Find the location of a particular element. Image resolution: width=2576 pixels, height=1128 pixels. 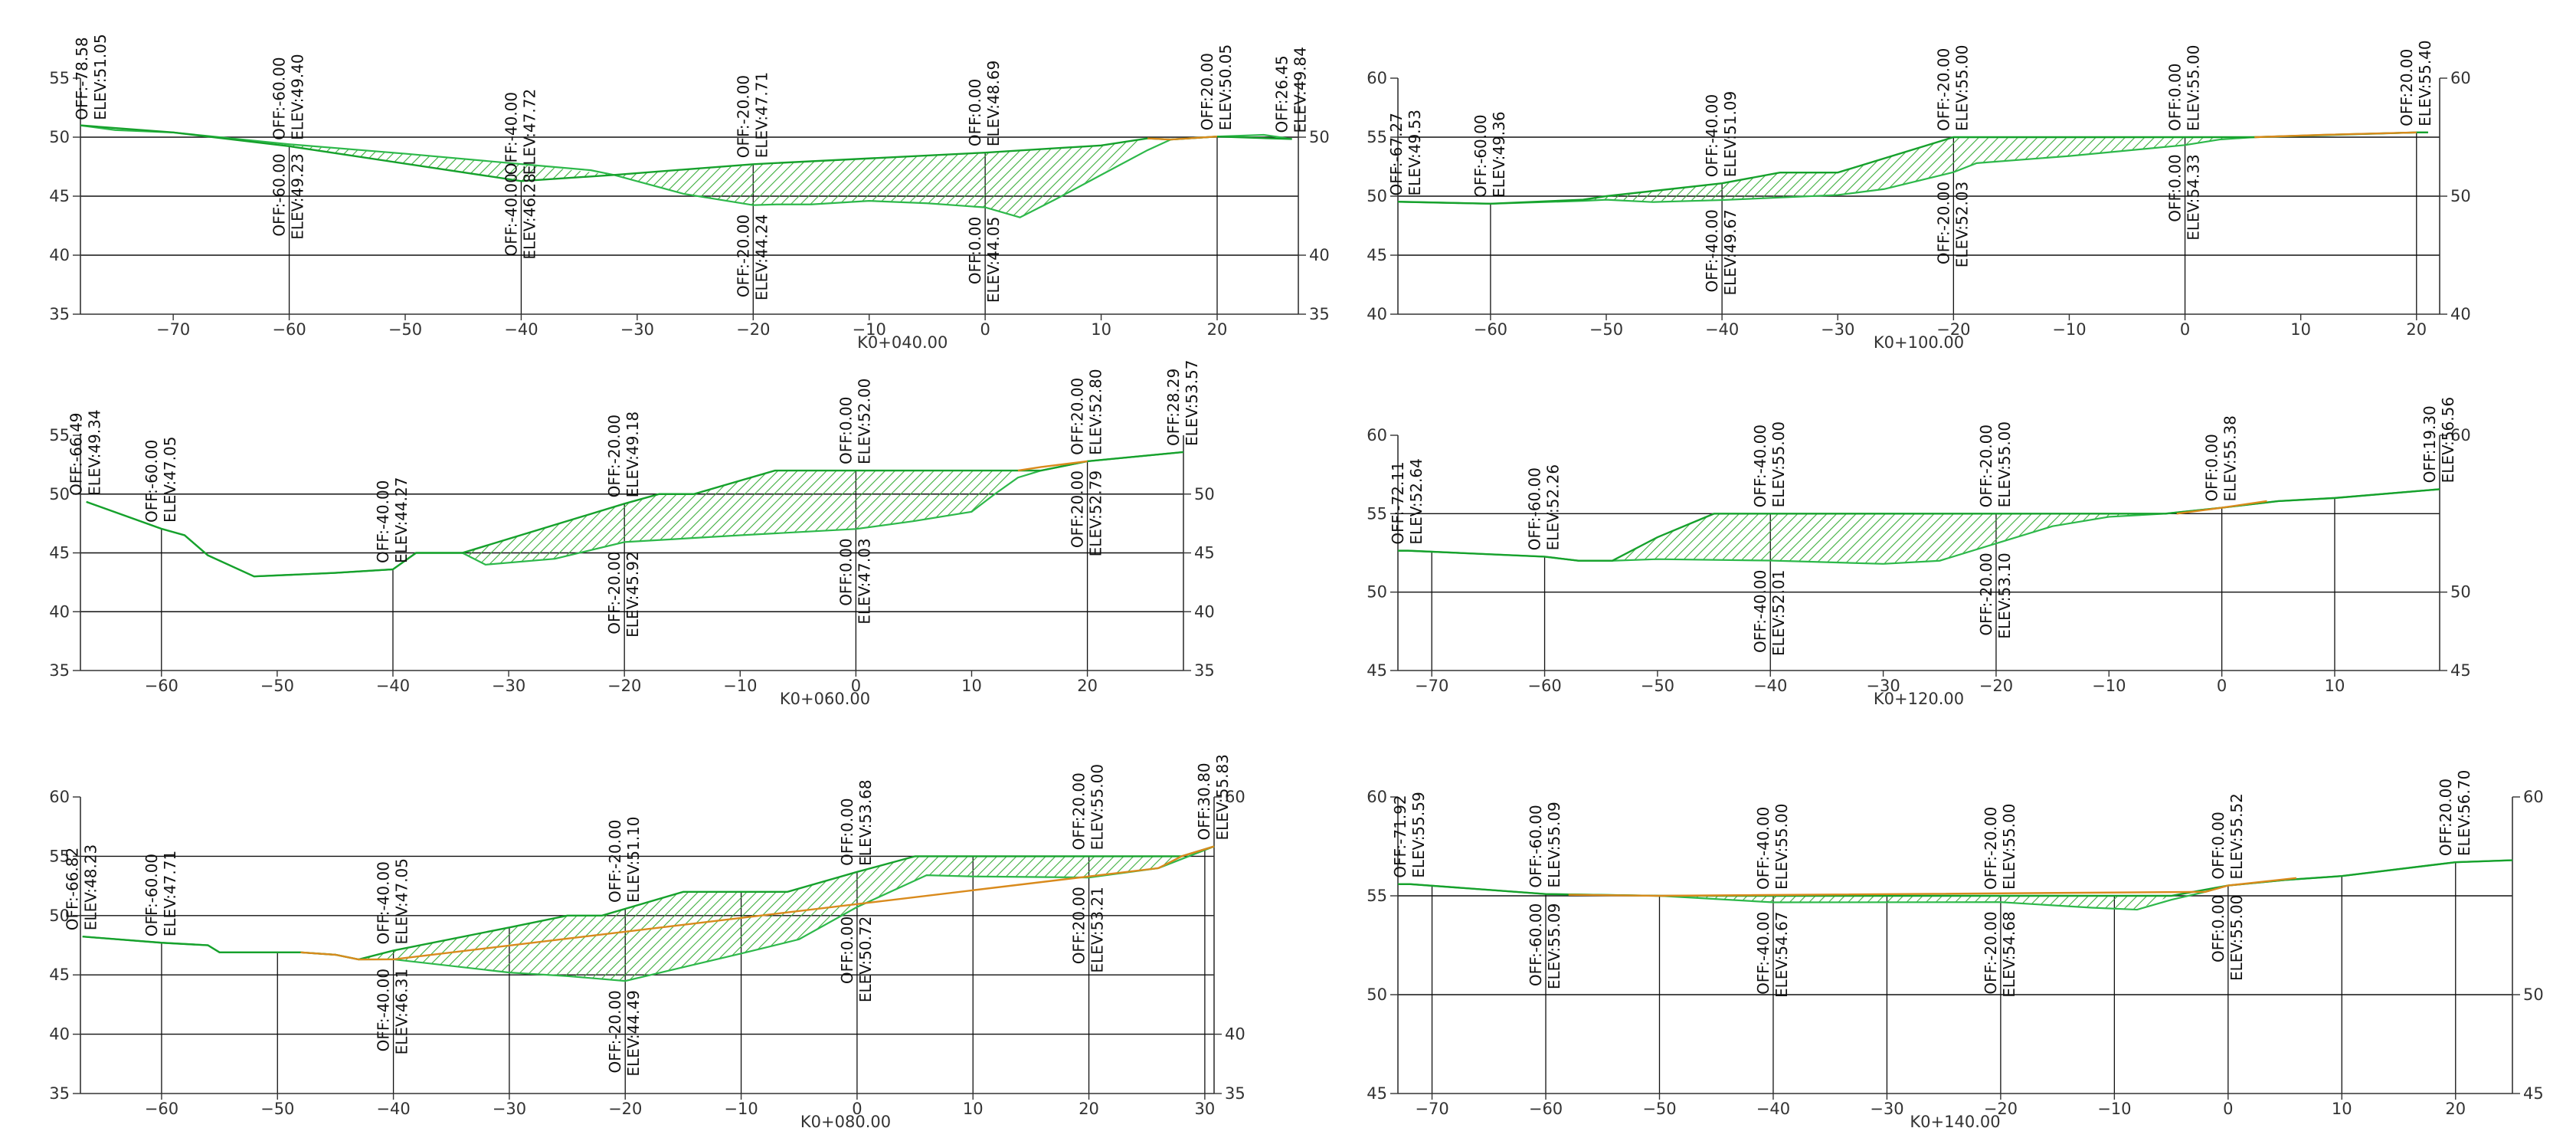

elevation-annotation-top: ELEV:56.56 is located at coordinates (2448, 440).